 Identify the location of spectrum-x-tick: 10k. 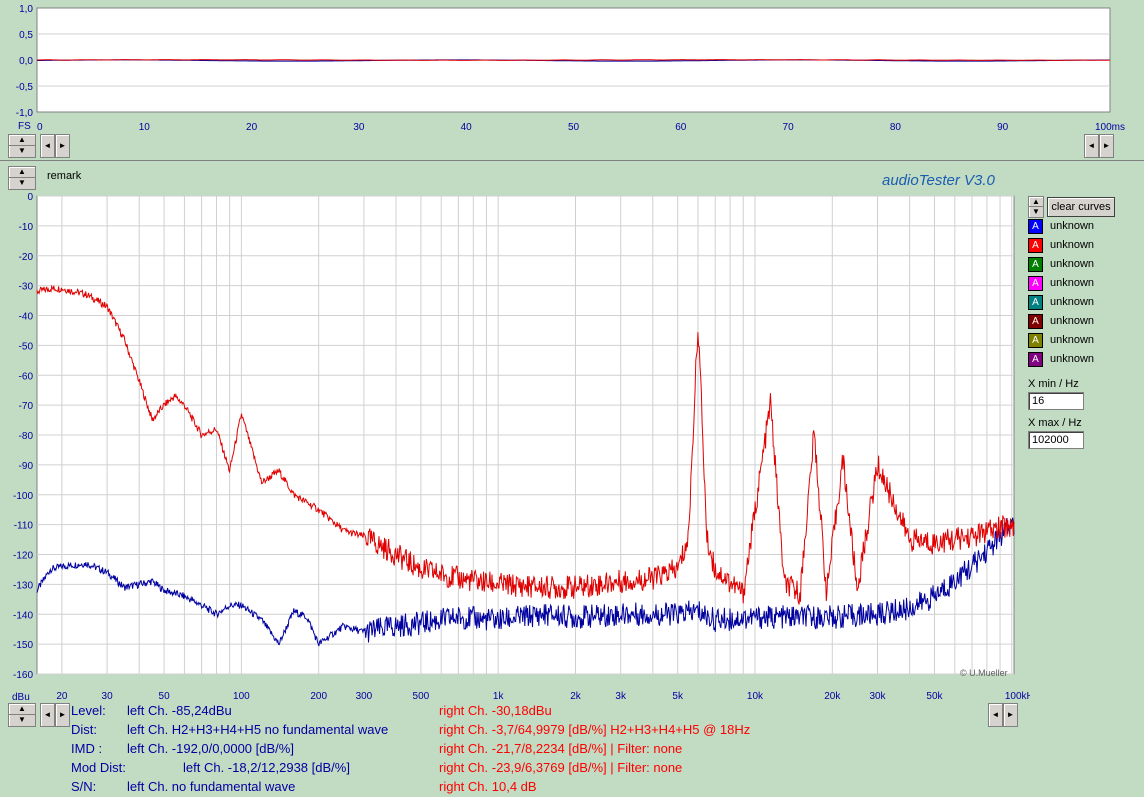
(755, 696).